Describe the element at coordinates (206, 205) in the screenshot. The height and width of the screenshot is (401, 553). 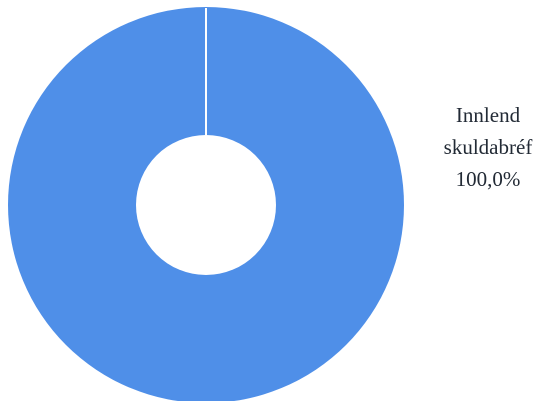
I see `donut-hole` at that location.